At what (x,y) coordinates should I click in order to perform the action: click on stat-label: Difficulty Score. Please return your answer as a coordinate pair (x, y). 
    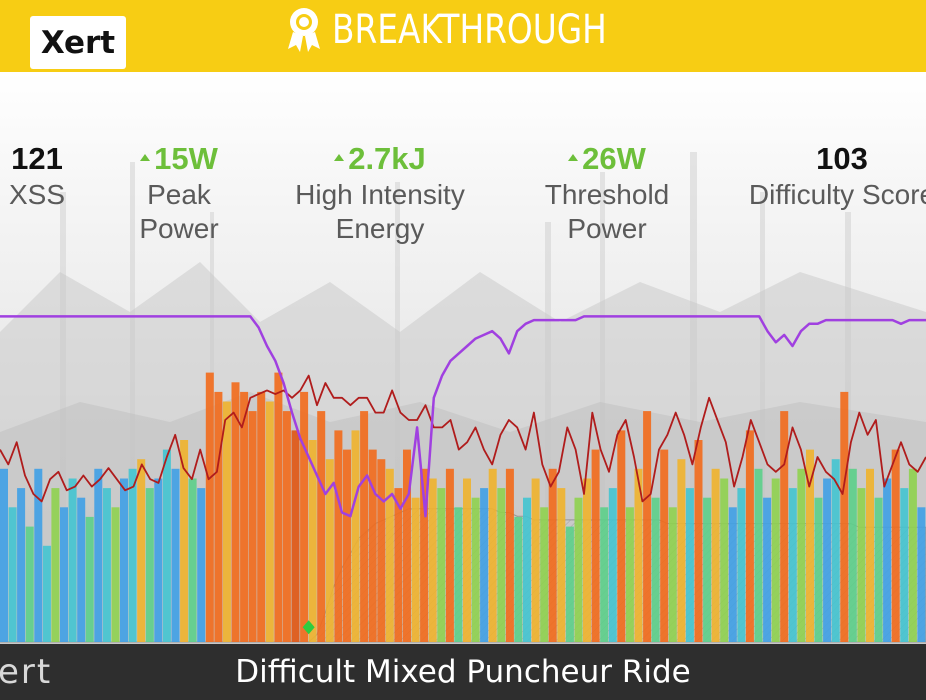
    Looking at the image, I should click on (837, 194).